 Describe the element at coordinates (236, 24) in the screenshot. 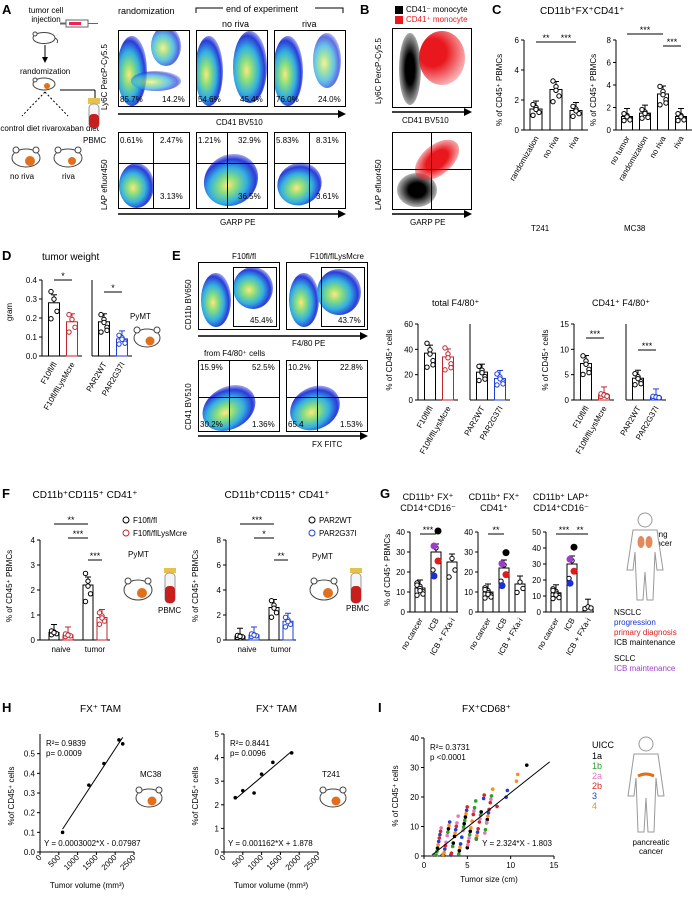

I see `col-header-no-riva: no riva` at that location.